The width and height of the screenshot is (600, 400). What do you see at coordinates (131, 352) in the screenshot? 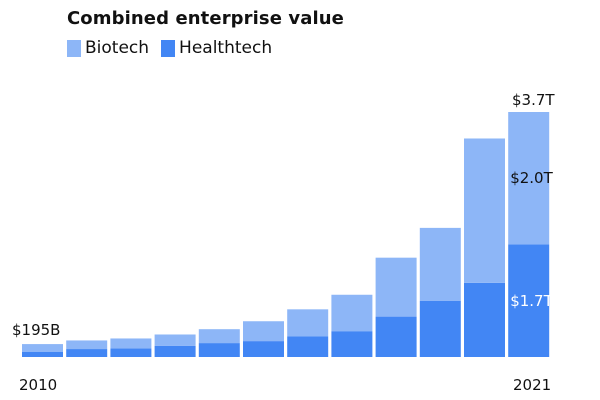
I see `bar-healthtech-2012` at bounding box center [131, 352].